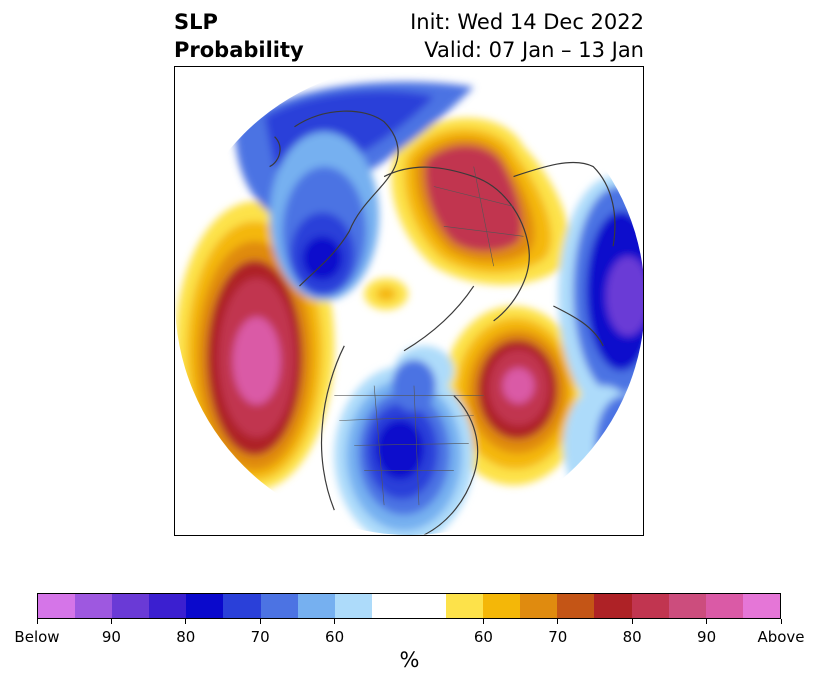  Describe the element at coordinates (409, 660) in the screenshot. I see `colorbar-unit-label: %` at that location.